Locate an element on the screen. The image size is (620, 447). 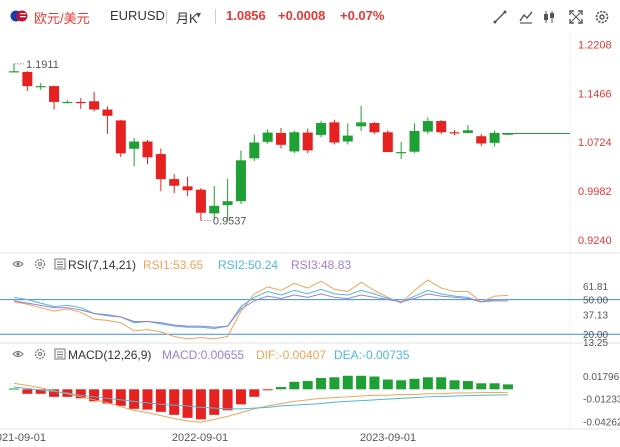
line-draw-icon is located at coordinates (500, 17).